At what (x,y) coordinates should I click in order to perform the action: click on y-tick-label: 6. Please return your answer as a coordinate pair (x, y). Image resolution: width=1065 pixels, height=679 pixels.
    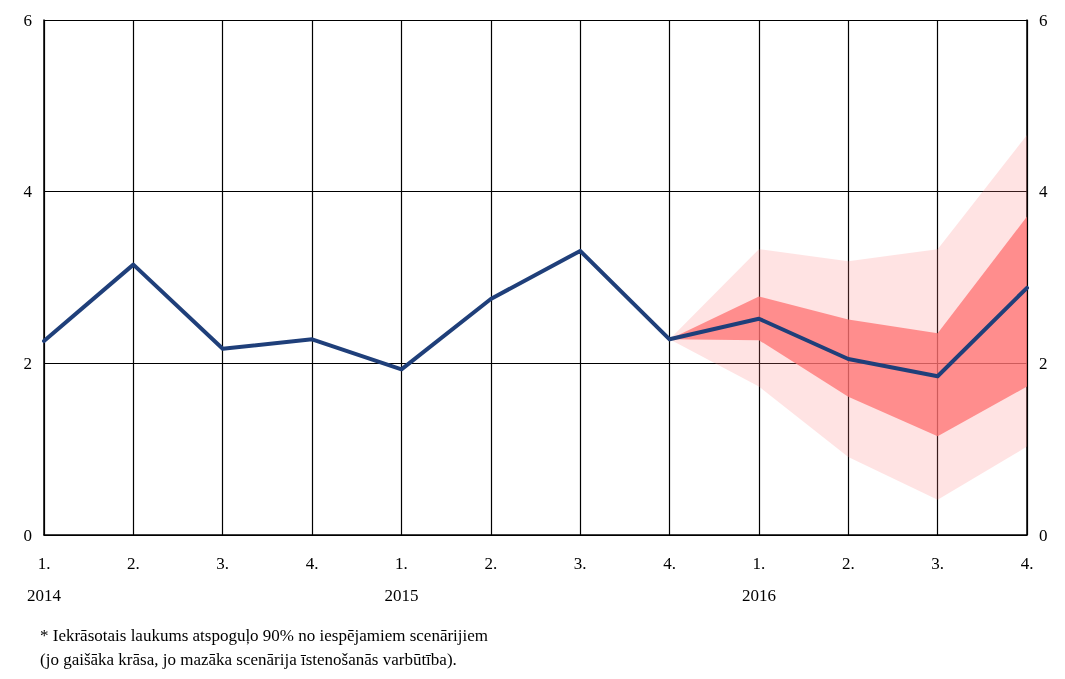
    Looking at the image, I should click on (27, 20).